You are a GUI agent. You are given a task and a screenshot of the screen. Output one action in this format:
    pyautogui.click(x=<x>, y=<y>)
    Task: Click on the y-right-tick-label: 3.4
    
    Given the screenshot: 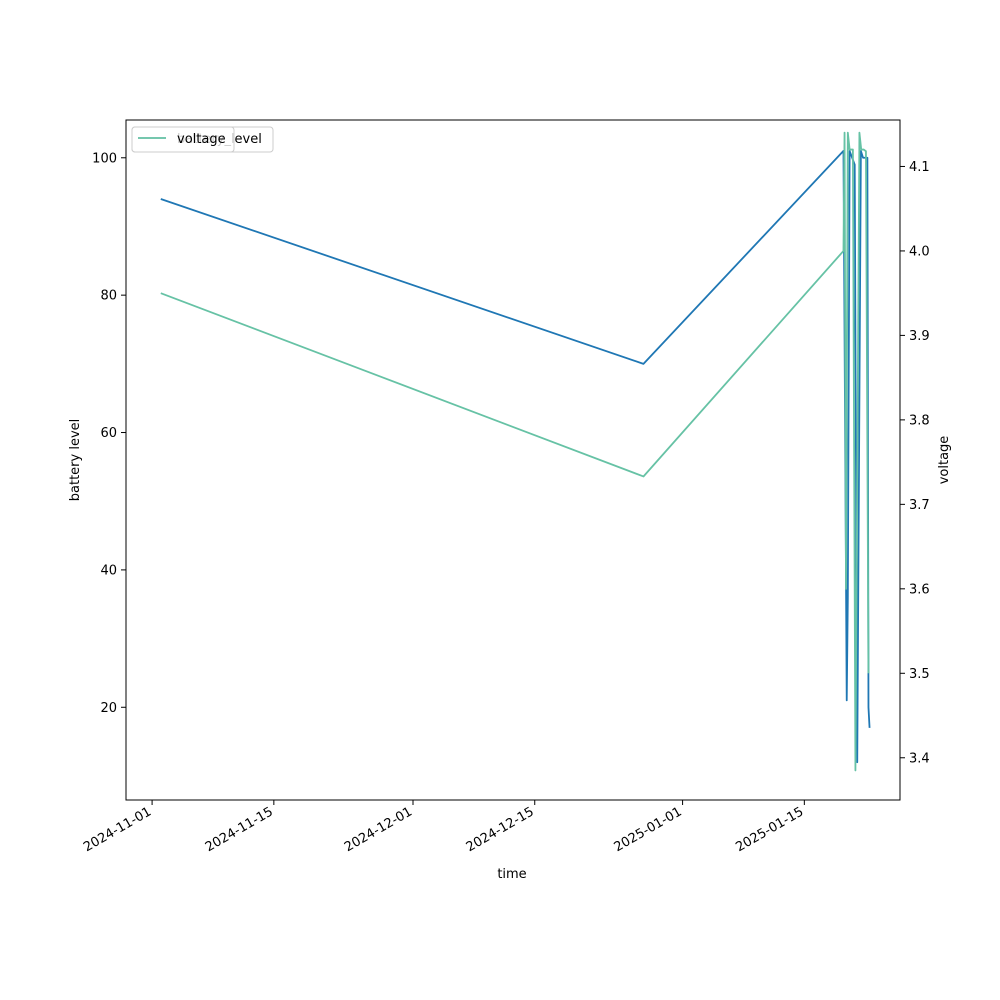 What is the action you would take?
    pyautogui.click(x=919, y=758)
    